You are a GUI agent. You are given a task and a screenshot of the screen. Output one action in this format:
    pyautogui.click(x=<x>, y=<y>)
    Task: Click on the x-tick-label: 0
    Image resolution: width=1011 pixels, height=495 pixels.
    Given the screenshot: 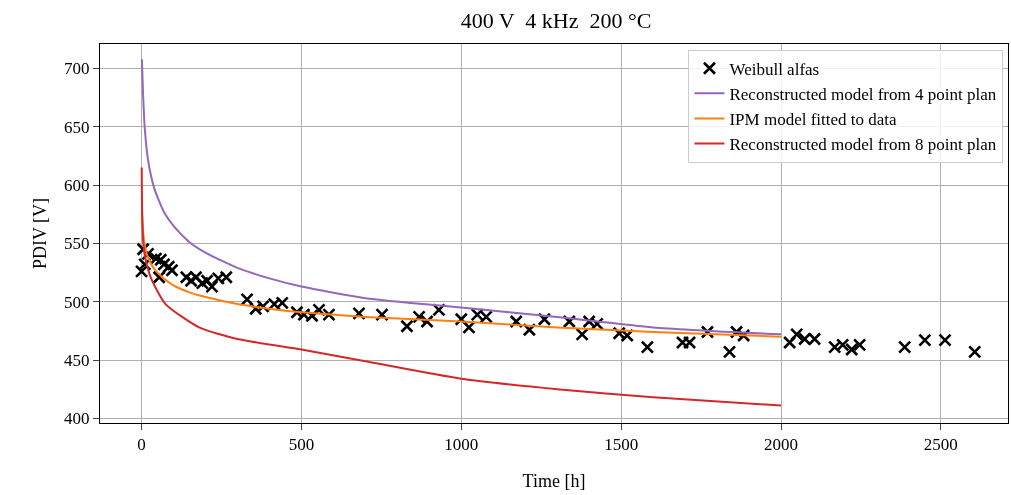 What is the action you would take?
    pyautogui.click(x=141, y=445)
    